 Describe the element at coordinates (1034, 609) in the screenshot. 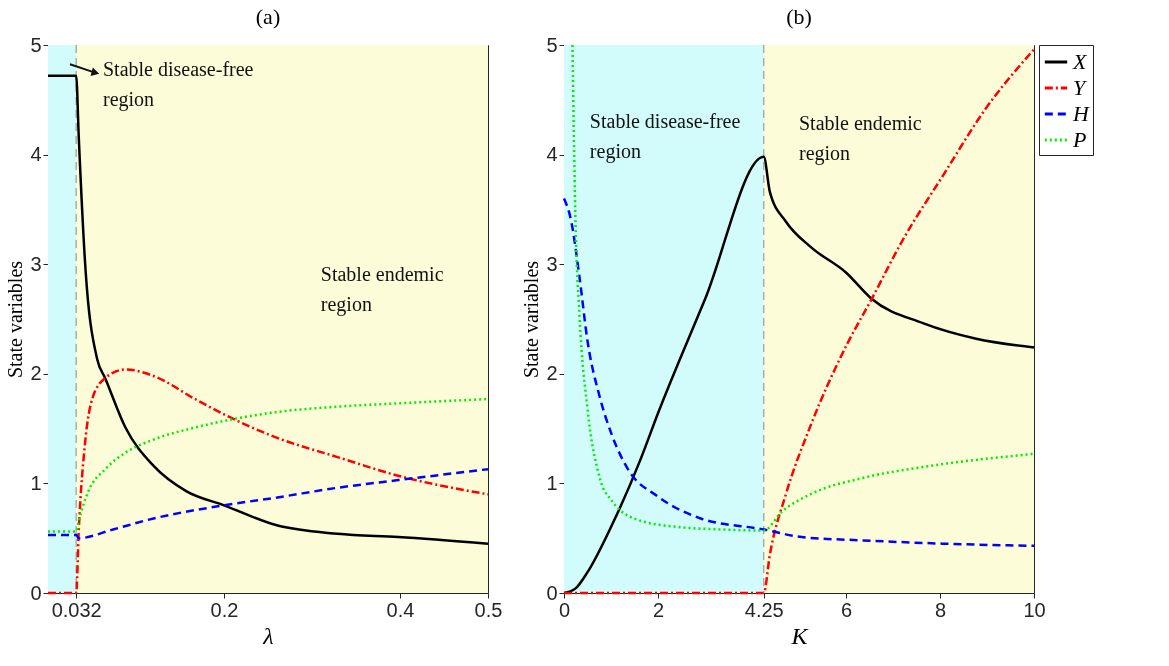

I see `x-tick-label: 10` at that location.